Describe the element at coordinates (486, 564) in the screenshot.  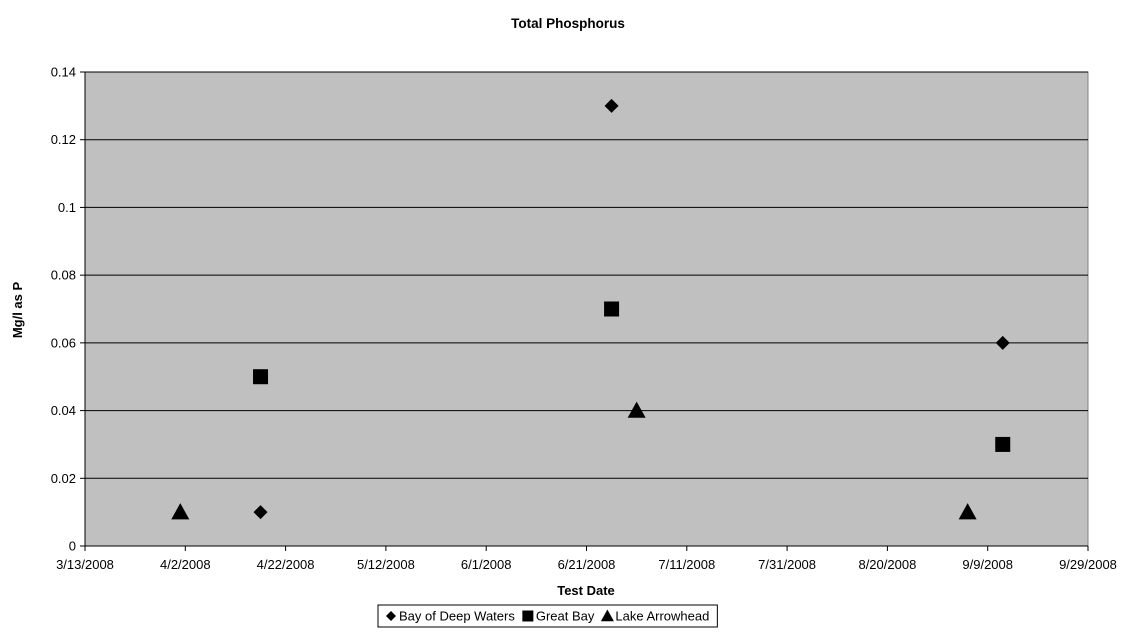
I see `x-tick-label: 6/1/2008` at that location.